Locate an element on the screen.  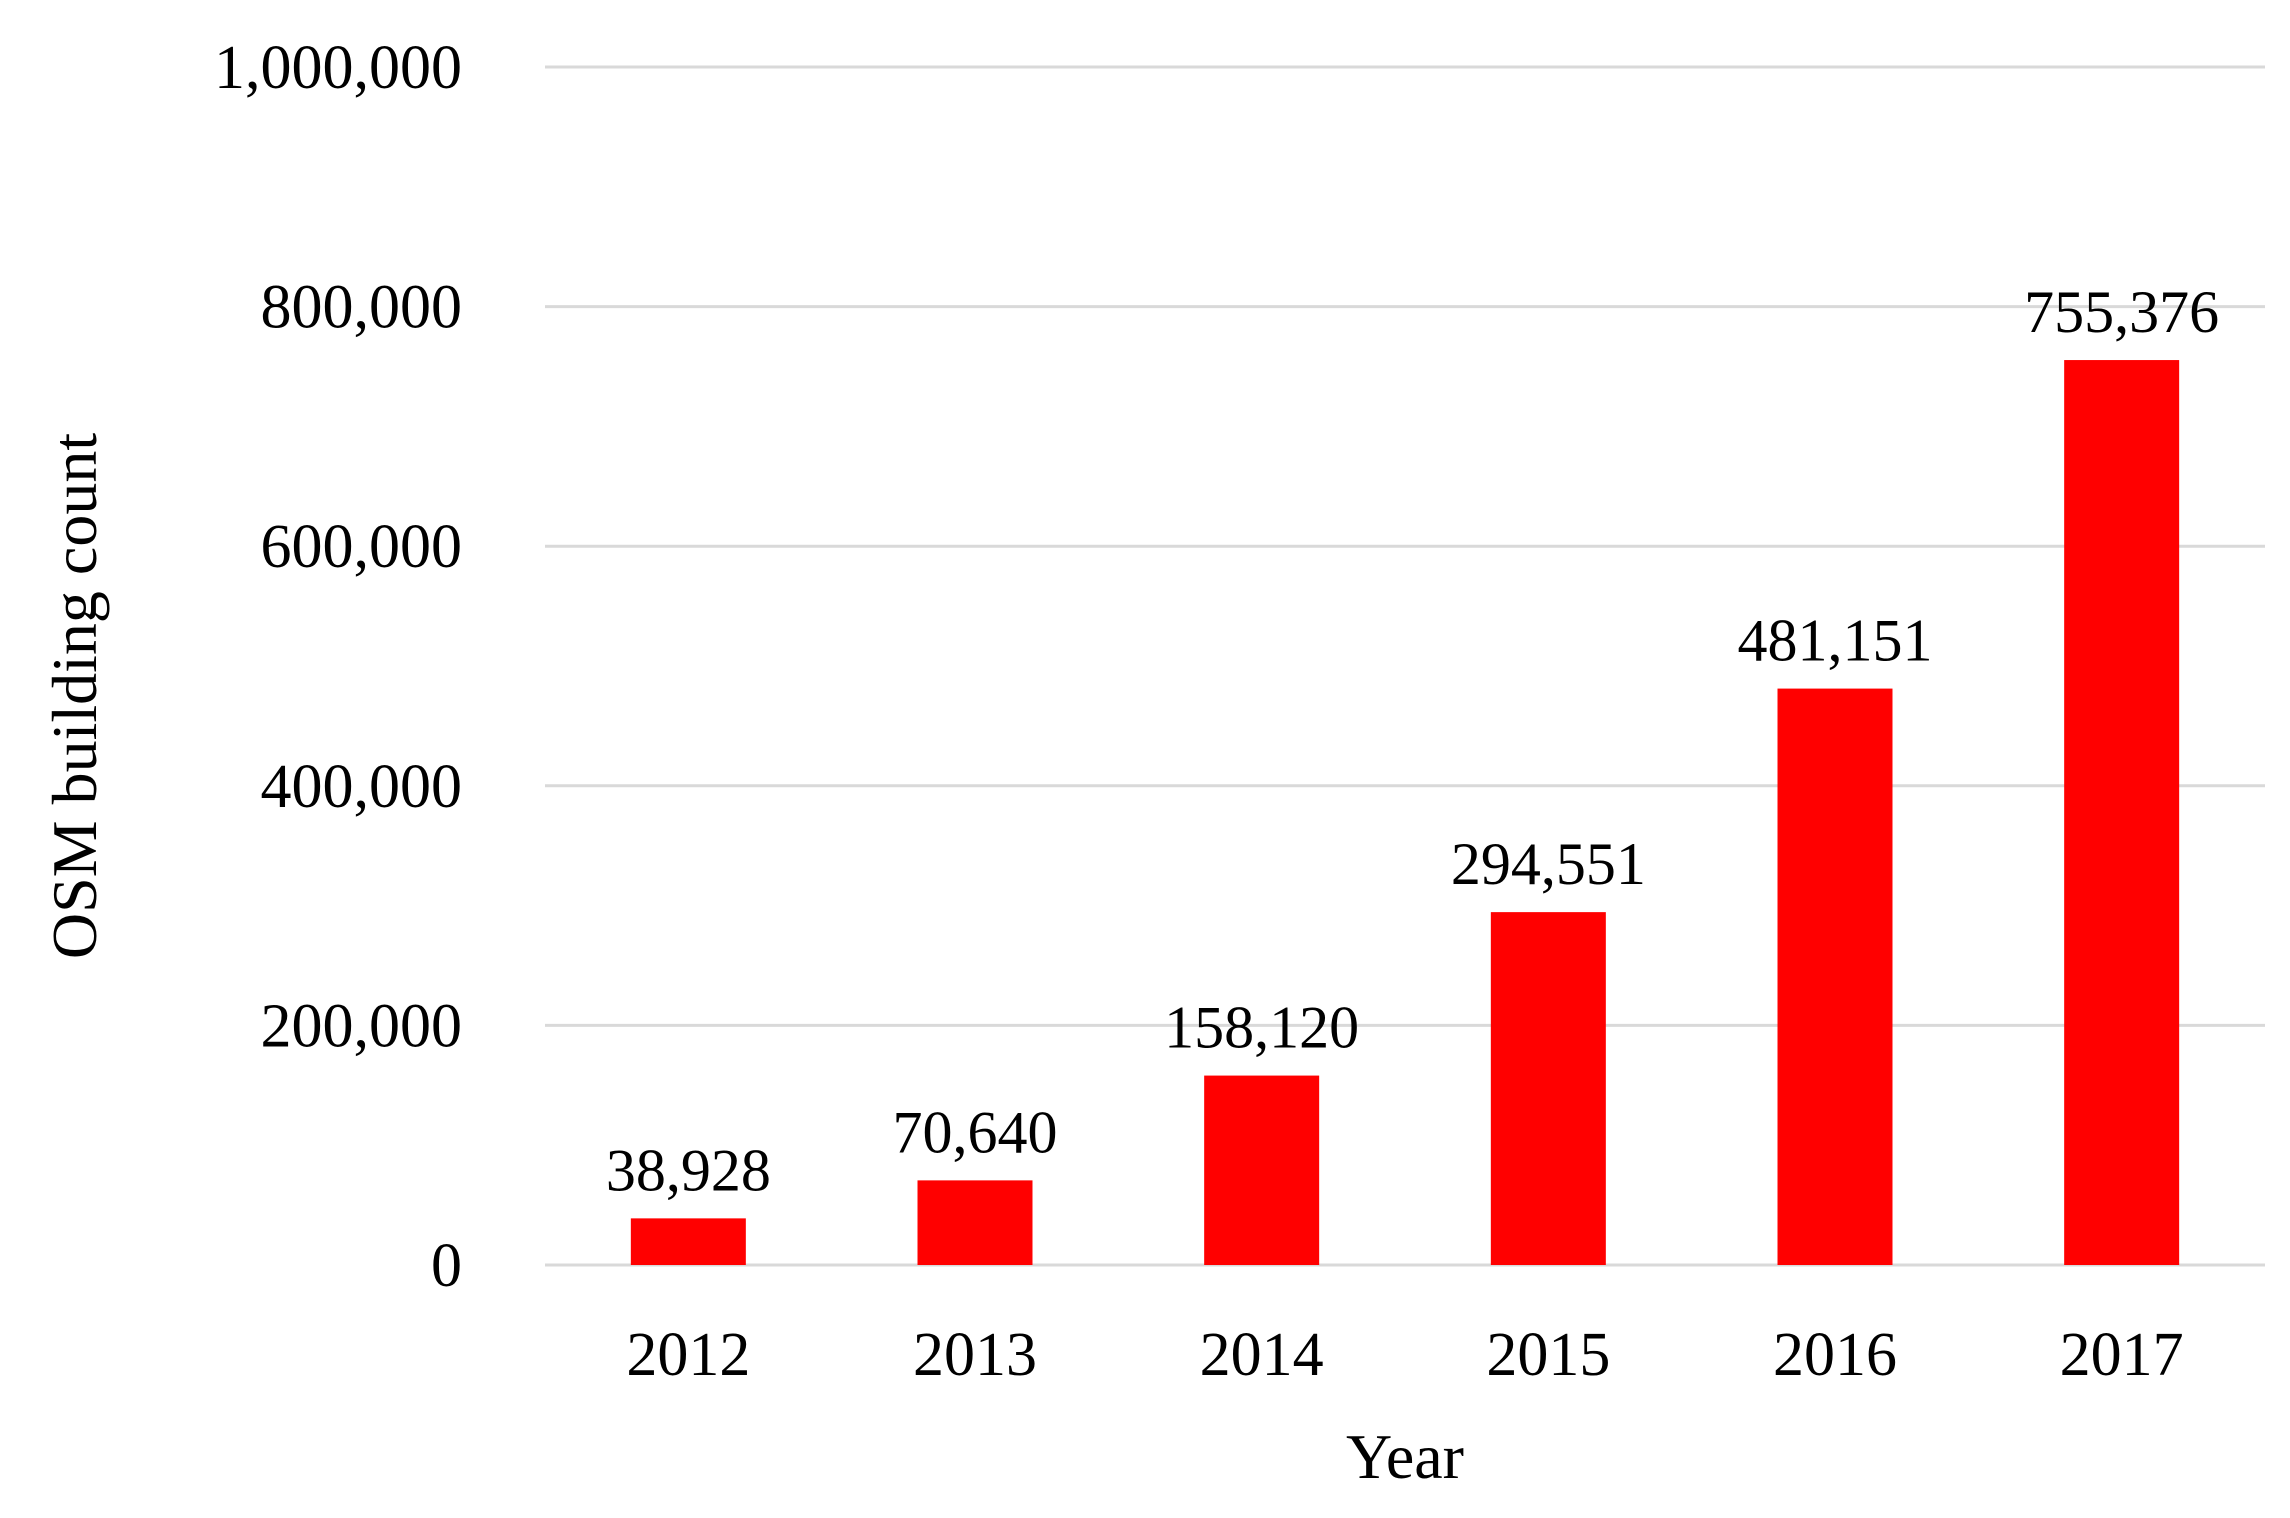
data-label-2012: 38,928 is located at coordinates (688, 1170).